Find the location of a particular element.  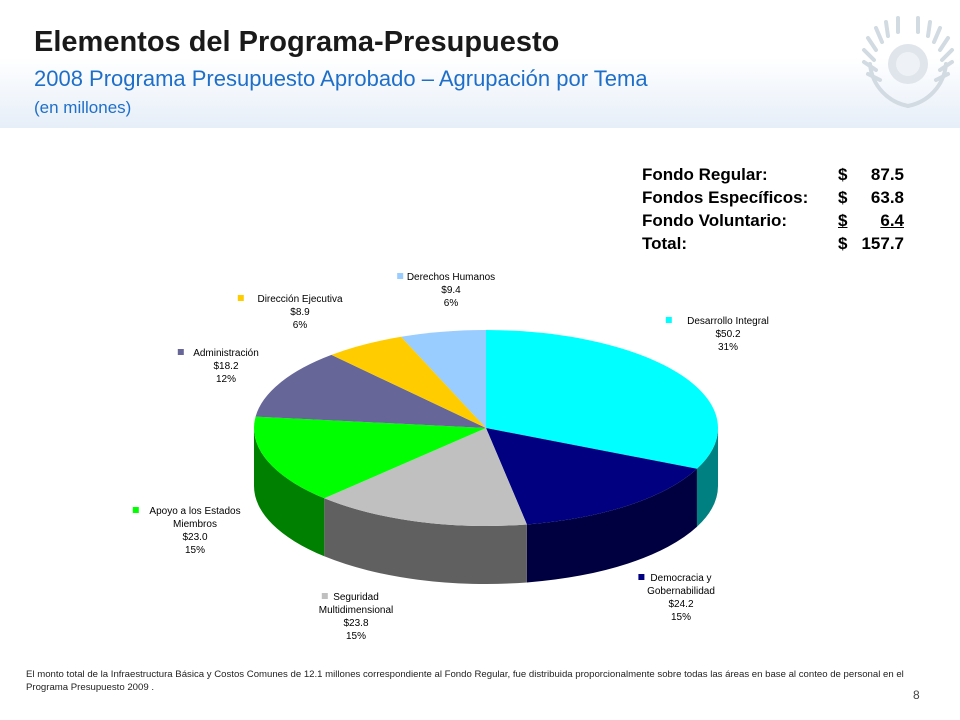

slice-label-value: $23.8 is located at coordinates (355, 623).